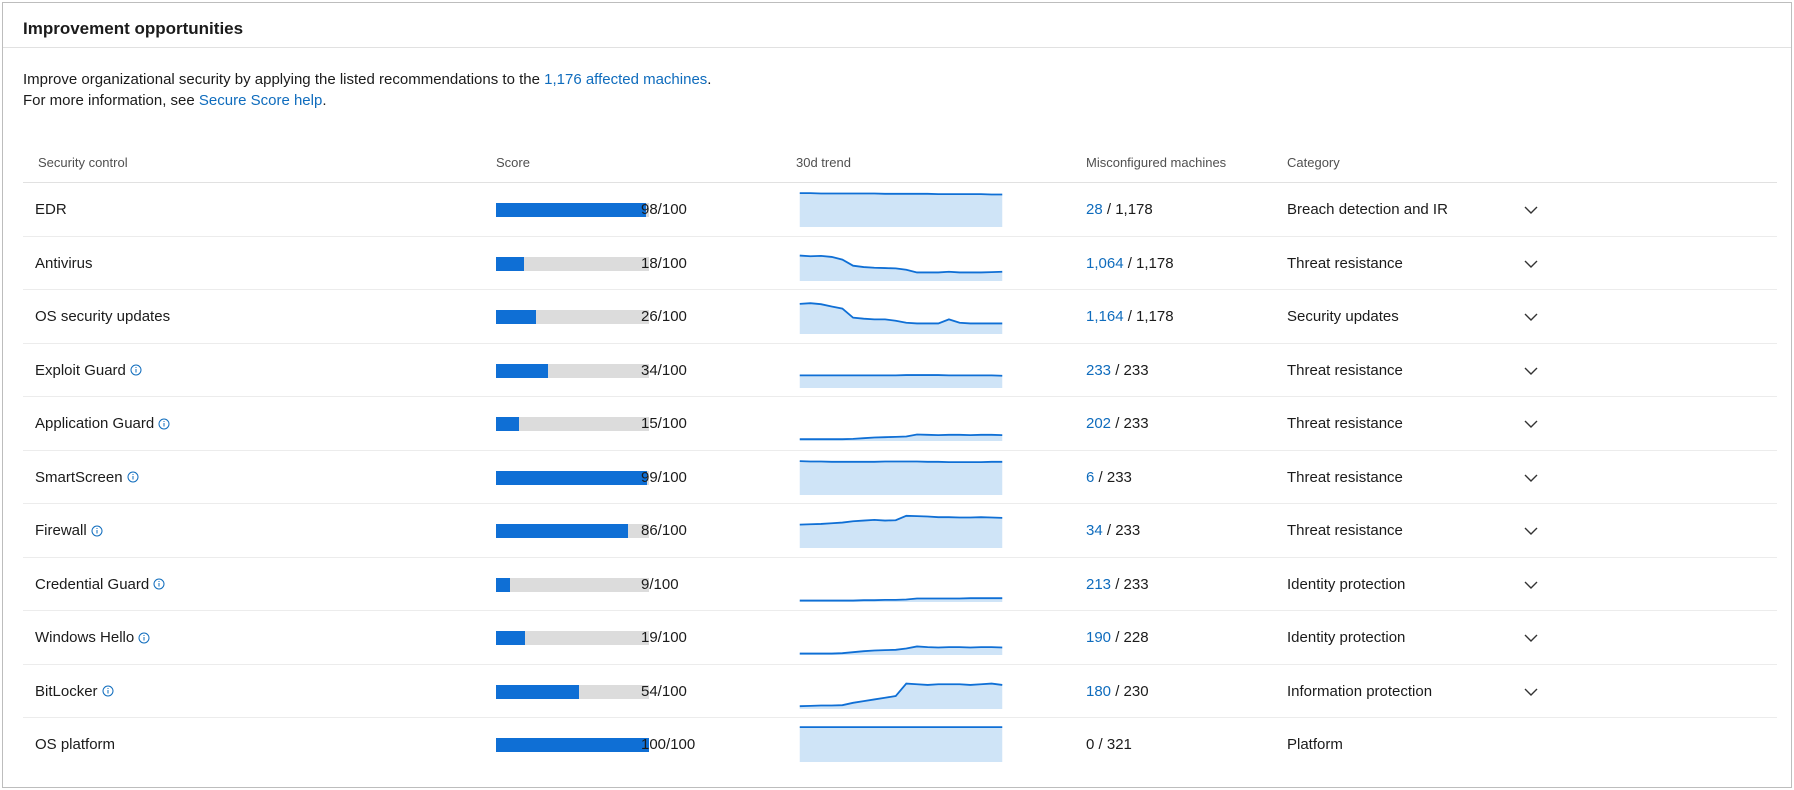 The height and width of the screenshot is (790, 1794). I want to click on misconfigured-machines: 1,064 / 1,178, so click(1130, 263).